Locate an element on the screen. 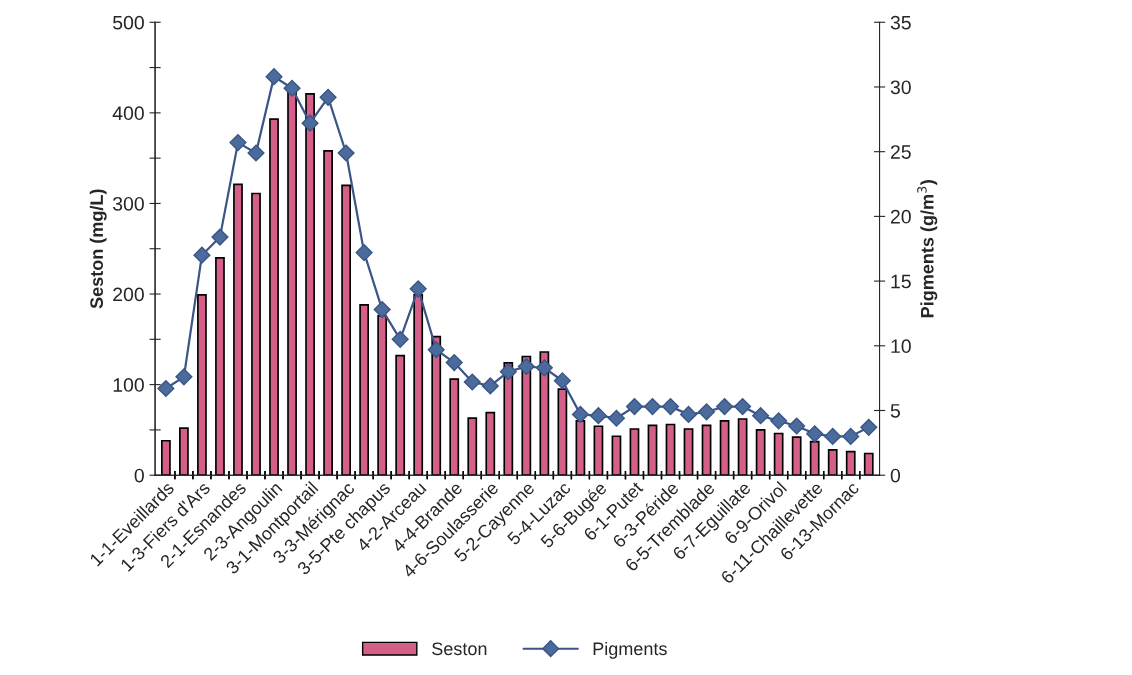  legend-label: Seston is located at coordinates (459, 649).